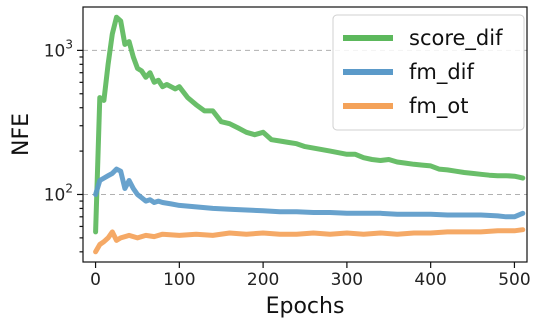  I want to click on x-tick-label: 500, so click(514, 280).